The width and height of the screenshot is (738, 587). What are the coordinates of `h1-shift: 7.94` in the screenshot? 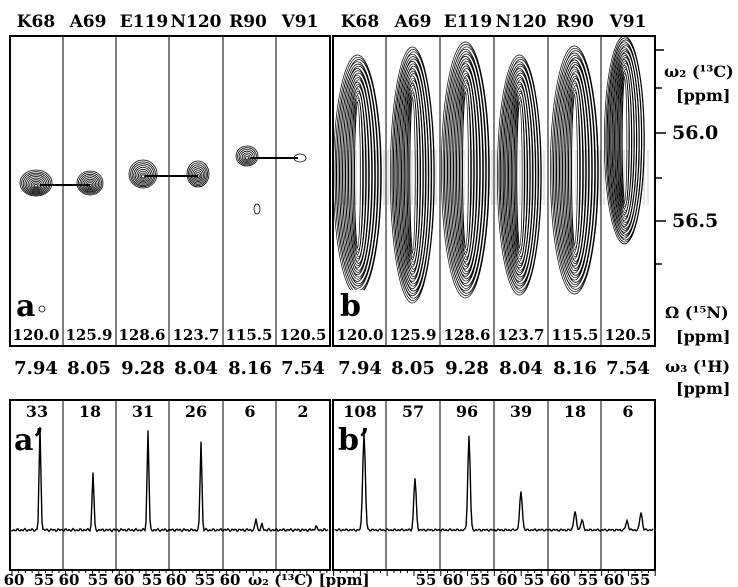 It's located at (360, 368).